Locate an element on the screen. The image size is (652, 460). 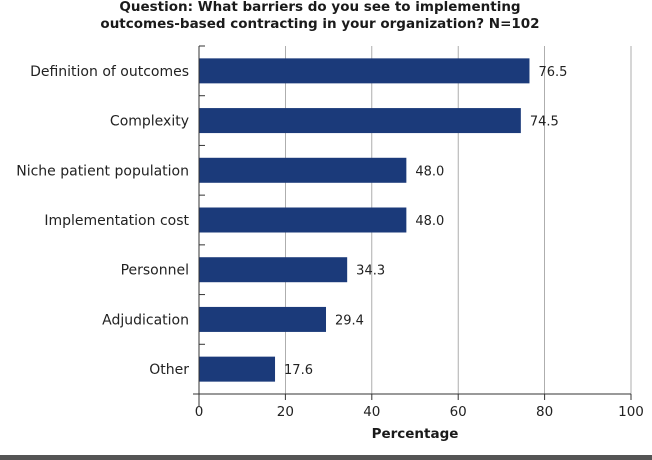
bar-personnel is located at coordinates (273, 270).